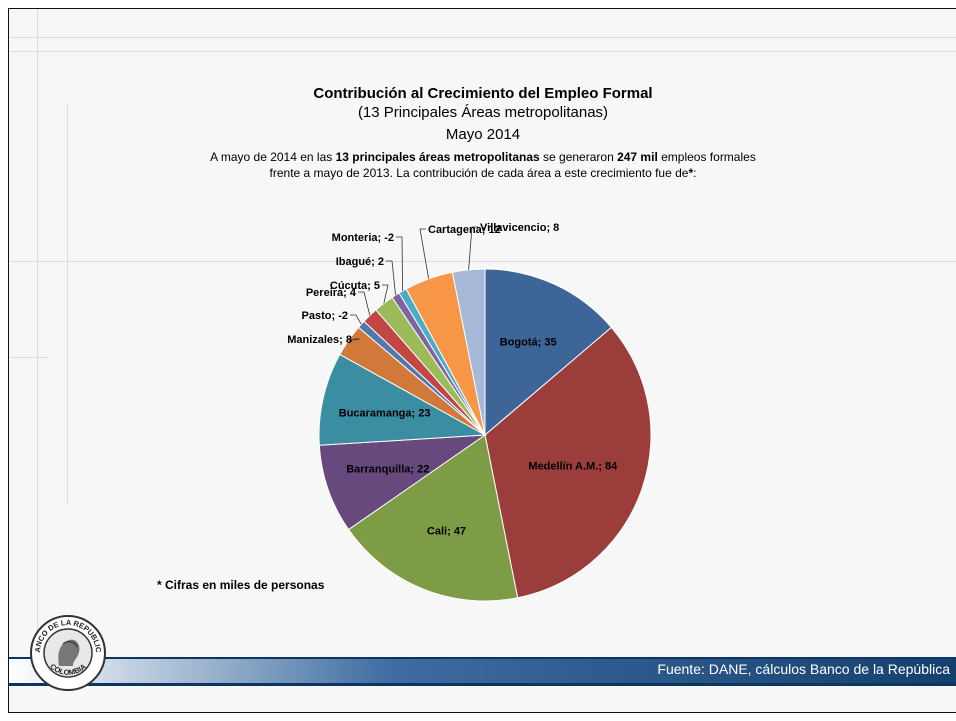 Image resolution: width=956 pixels, height=721 pixels. What do you see at coordinates (319, 340) in the screenshot?
I see `slice-label-5: Manizales; 8` at bounding box center [319, 340].